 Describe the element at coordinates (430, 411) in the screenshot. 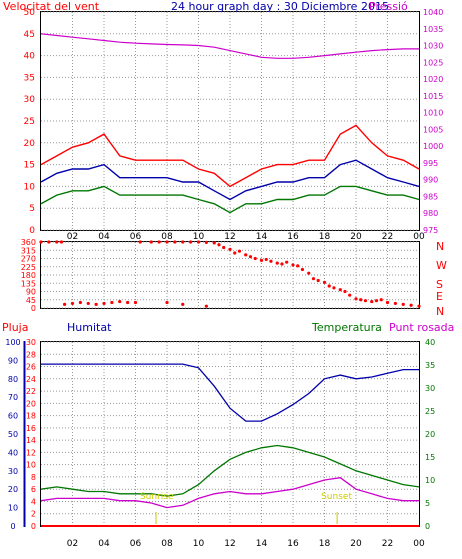

I see `y-tick-temperature: 25` at that location.